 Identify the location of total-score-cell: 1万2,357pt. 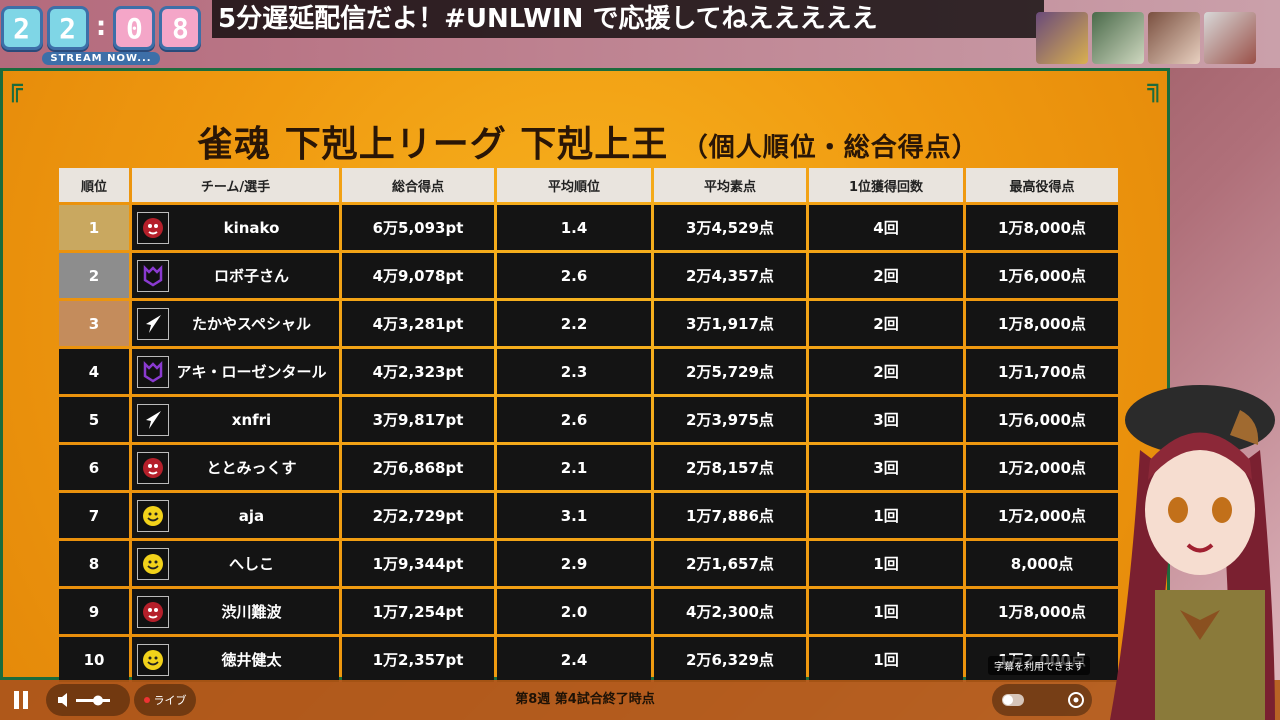
(418, 659).